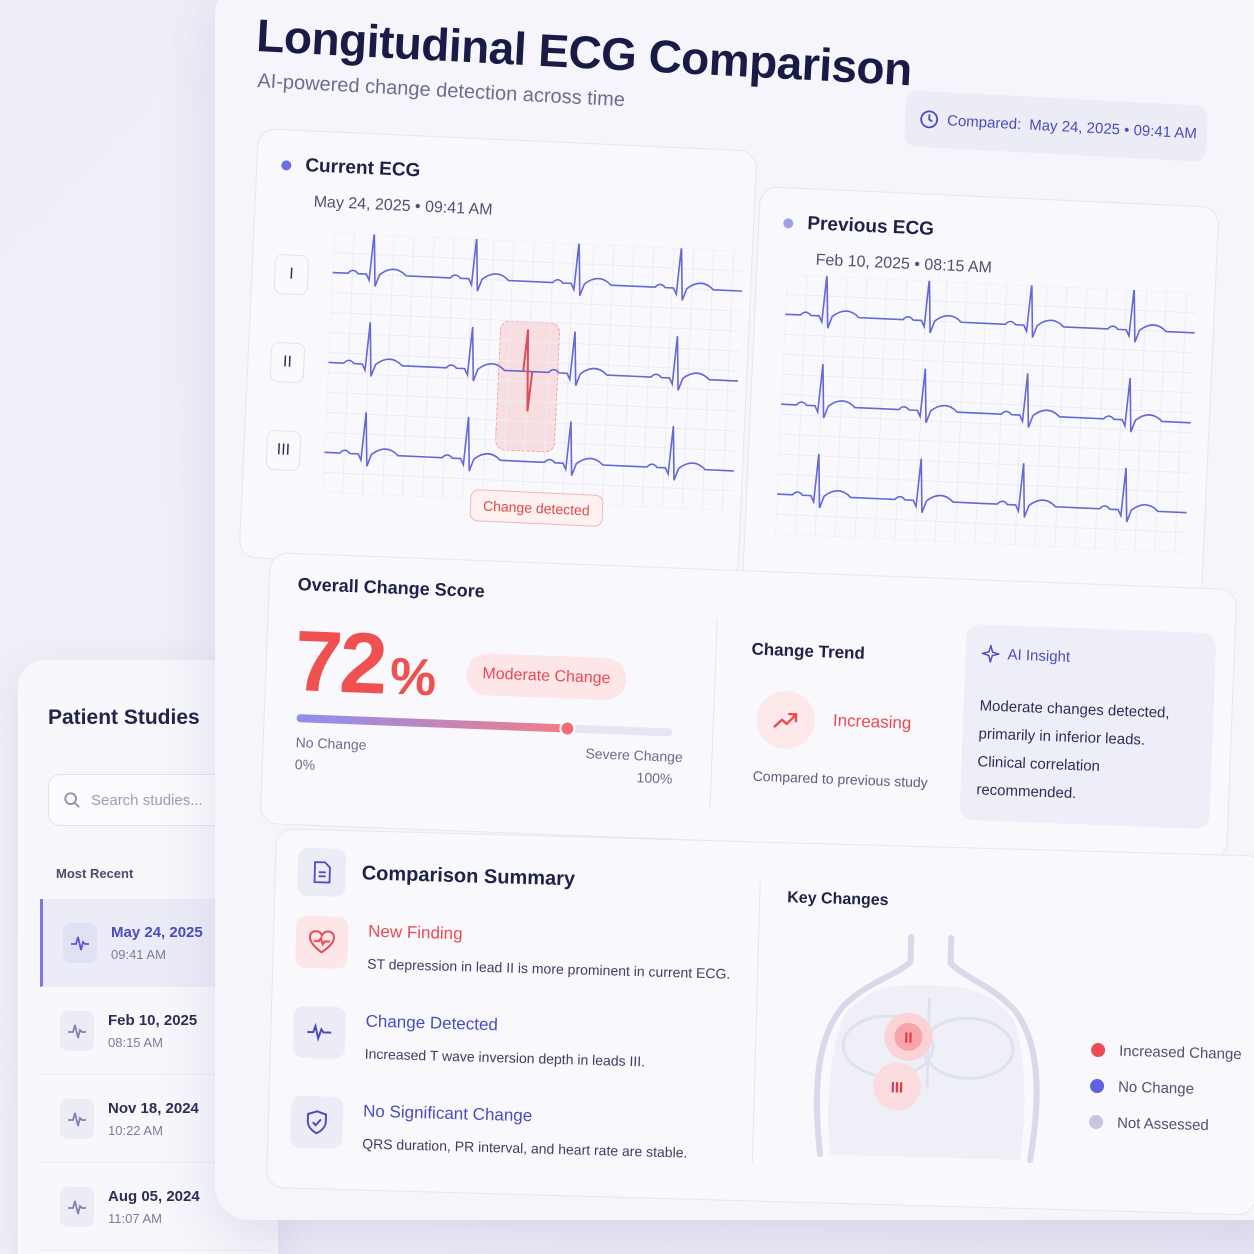  What do you see at coordinates (124, 717) in the screenshot?
I see `sidebar-title: Patient Studies` at bounding box center [124, 717].